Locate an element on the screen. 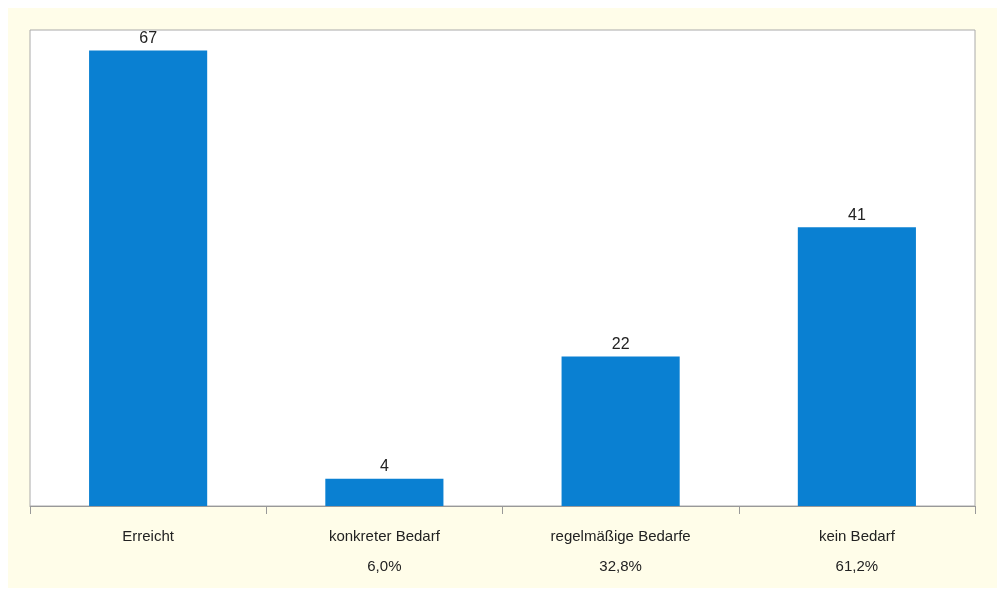  x-tick-label: Erreicht is located at coordinates (148, 535).